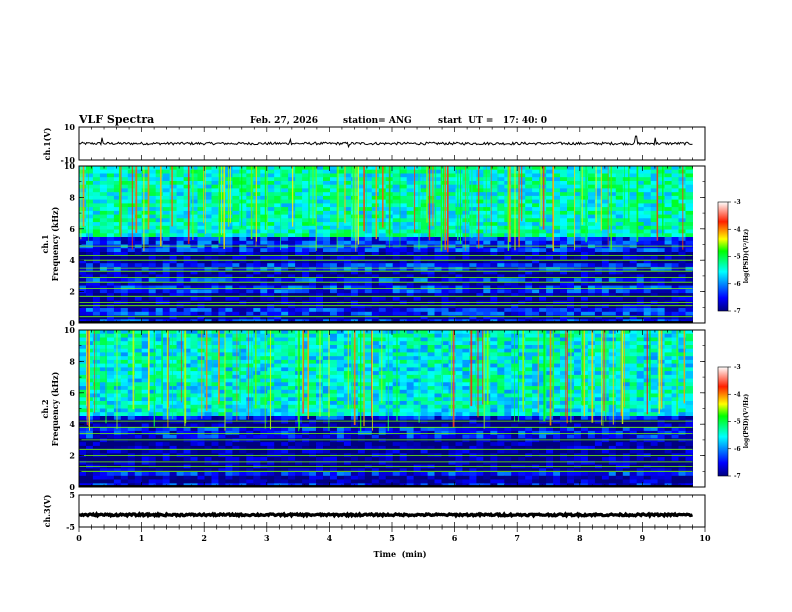 The width and height of the screenshot is (792, 612). What do you see at coordinates (116, 119) in the screenshot?
I see `chart-title: VLF Spectra` at bounding box center [116, 119].